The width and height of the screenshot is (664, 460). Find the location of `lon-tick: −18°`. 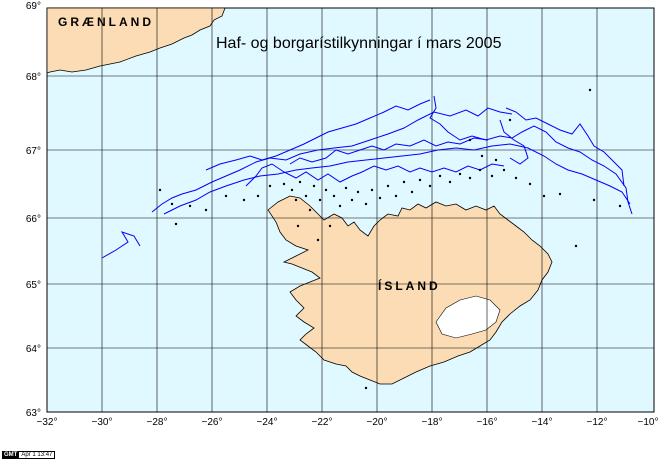

lon-tick: −18° is located at coordinates (432, 422).